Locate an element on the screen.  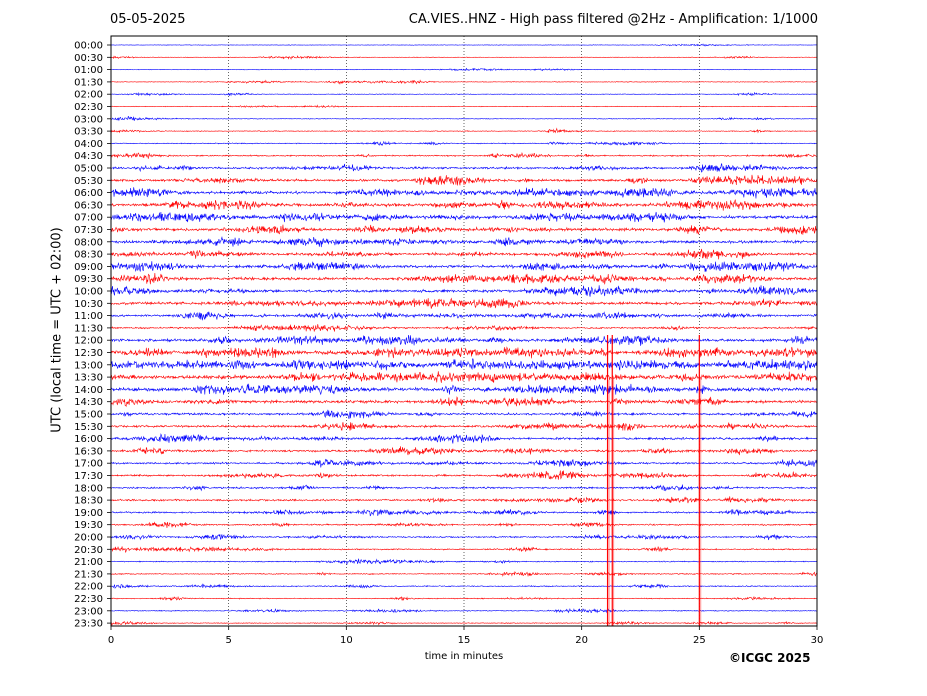
y-tick-label: 01:30 is located at coordinates (88, 82).